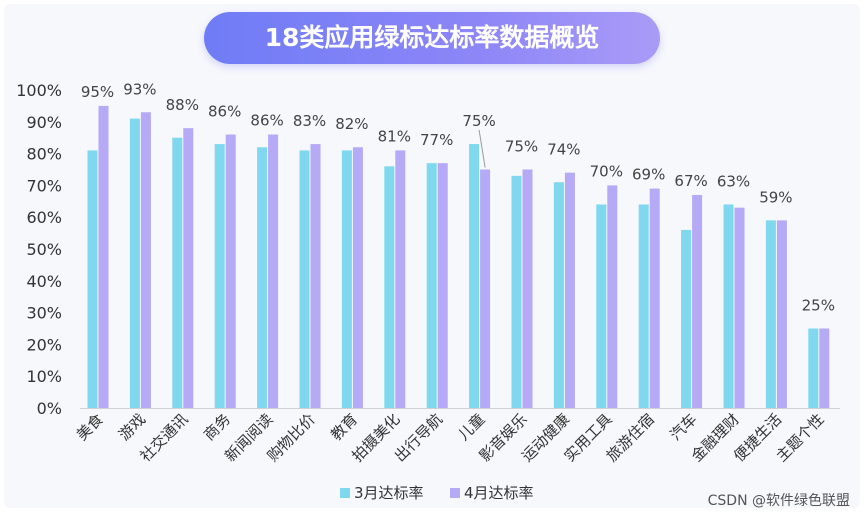 The width and height of the screenshot is (864, 512). I want to click on x-tick-label: 美食, so click(90, 427).